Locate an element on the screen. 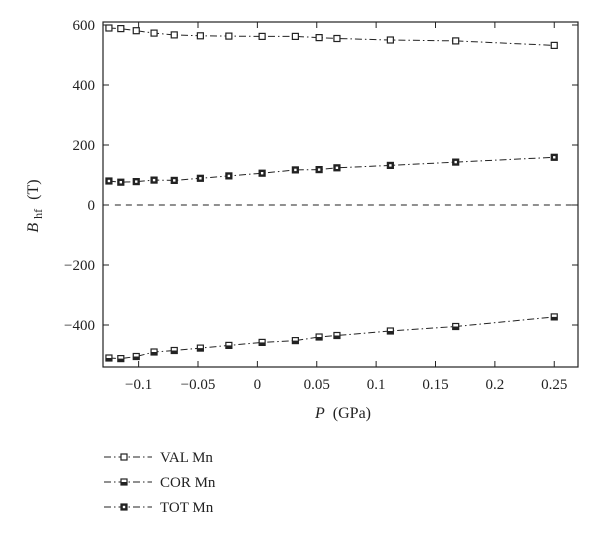  x-axis-unit: (GPa) is located at coordinates (352, 413).